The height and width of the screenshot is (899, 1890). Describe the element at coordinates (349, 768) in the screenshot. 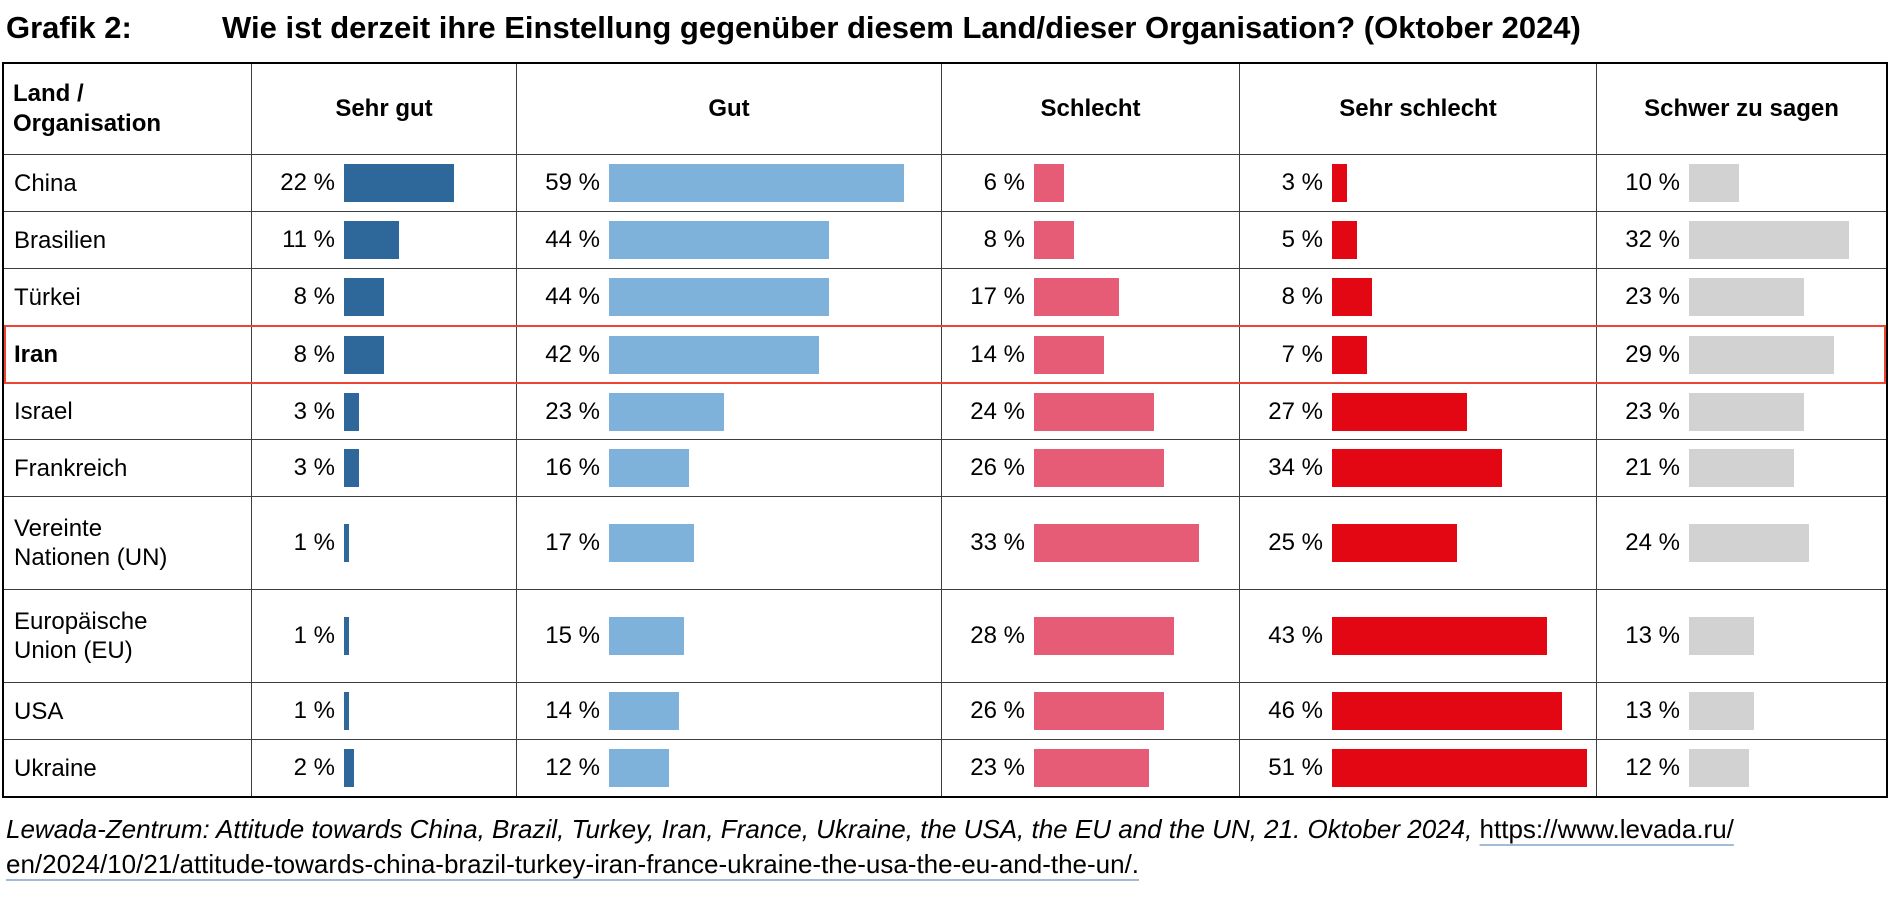

I see `bar-sehr-gut-ukraine` at that location.